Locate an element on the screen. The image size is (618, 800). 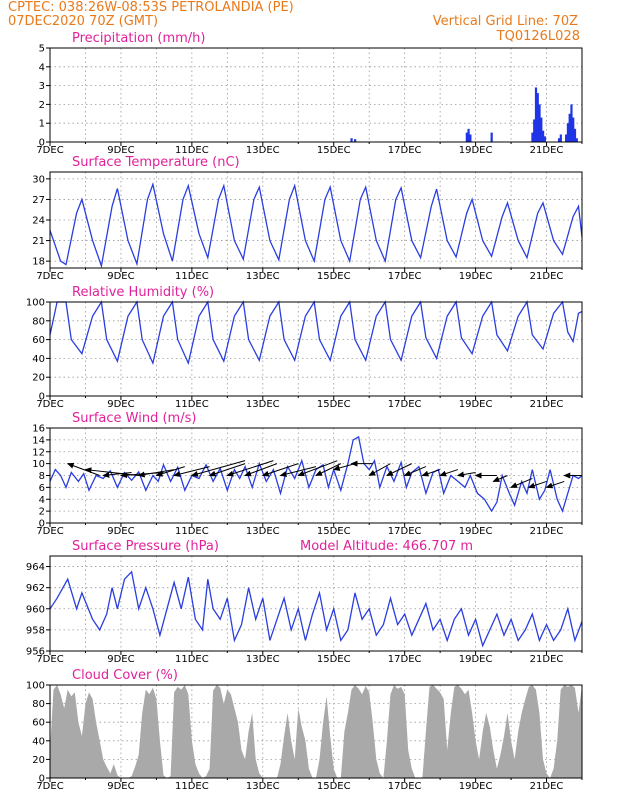
rh-xtick-label: 19DEC is located at coordinates (476, 404).